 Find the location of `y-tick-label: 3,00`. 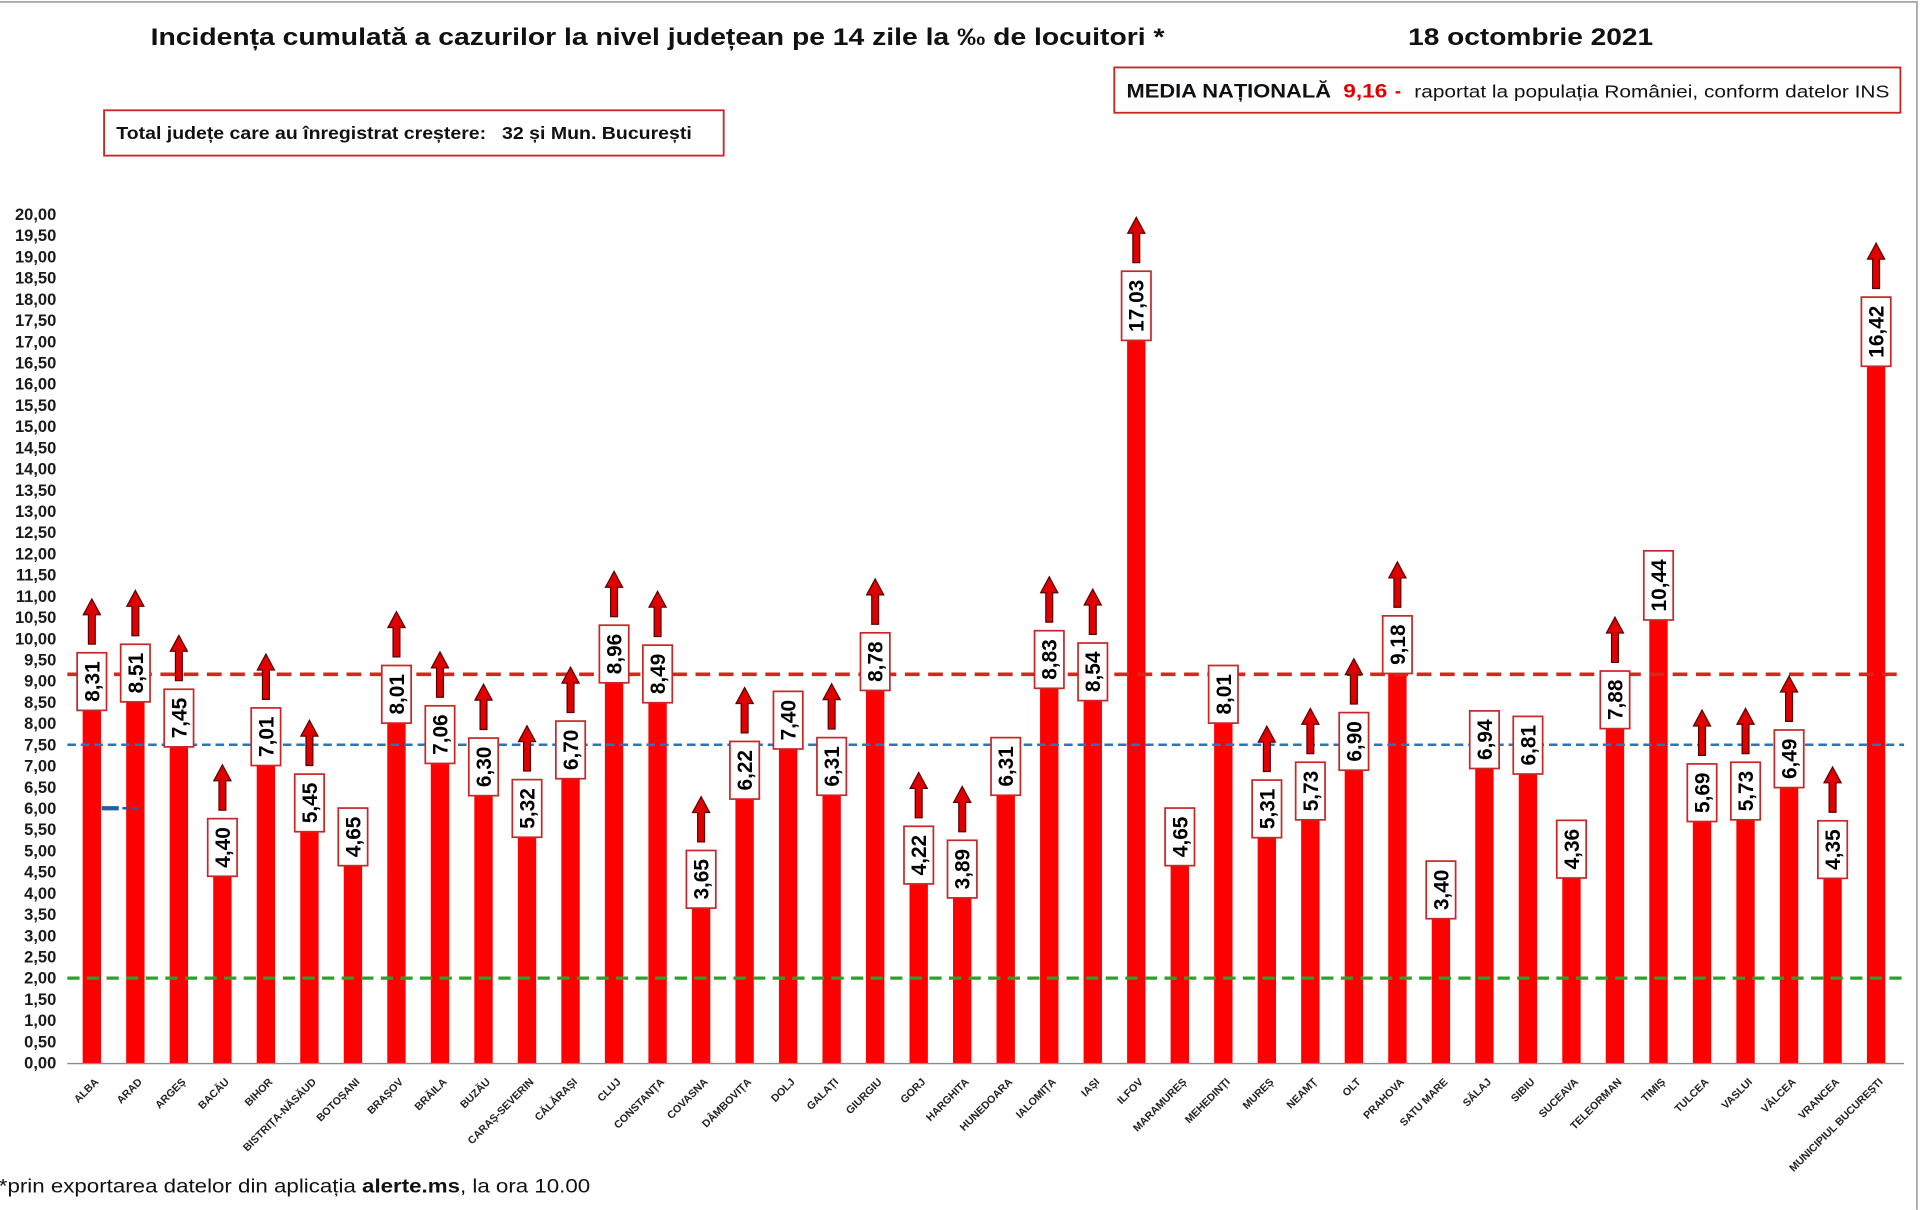

y-tick-label: 3,00 is located at coordinates (40, 935).